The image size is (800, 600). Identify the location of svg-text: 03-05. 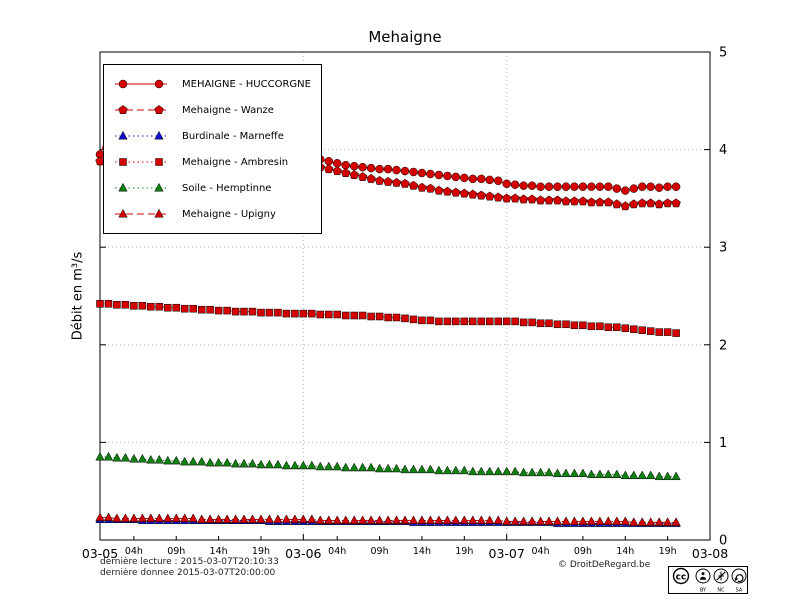
(100, 553).